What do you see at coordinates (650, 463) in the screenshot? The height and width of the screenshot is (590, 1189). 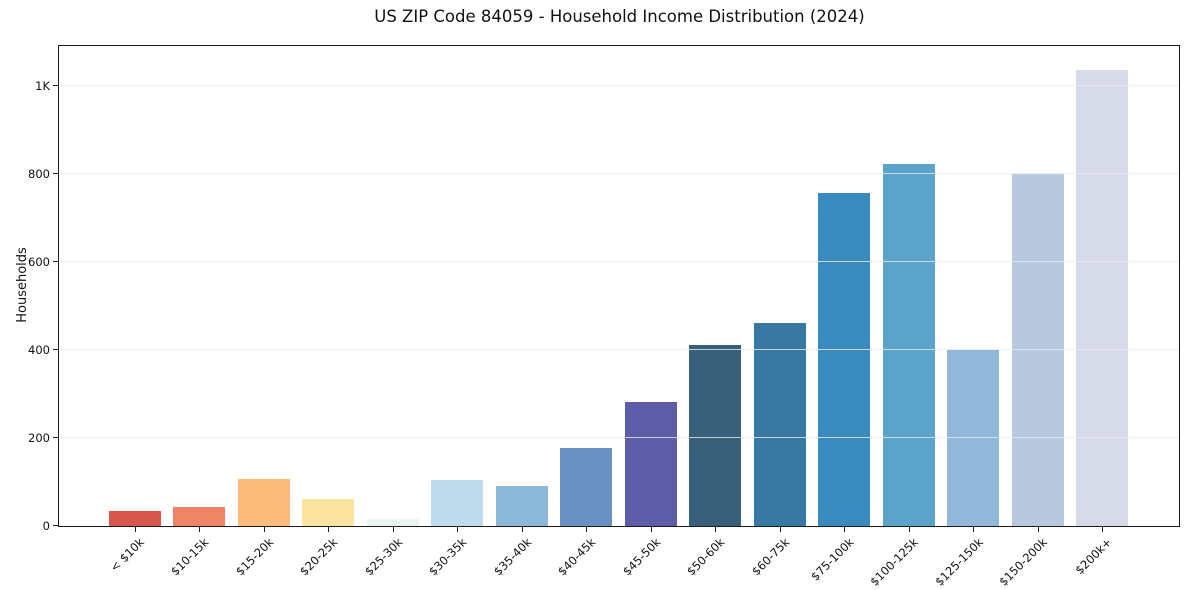 I see `bar-$45-50k` at bounding box center [650, 463].